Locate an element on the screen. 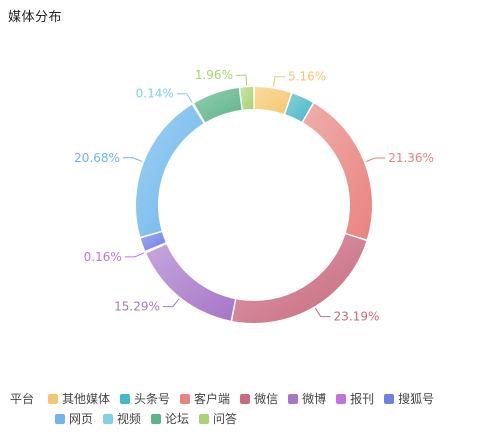 Image resolution: width=496 pixels, height=438 pixels. legend-item-10: 问答 is located at coordinates (218, 418).